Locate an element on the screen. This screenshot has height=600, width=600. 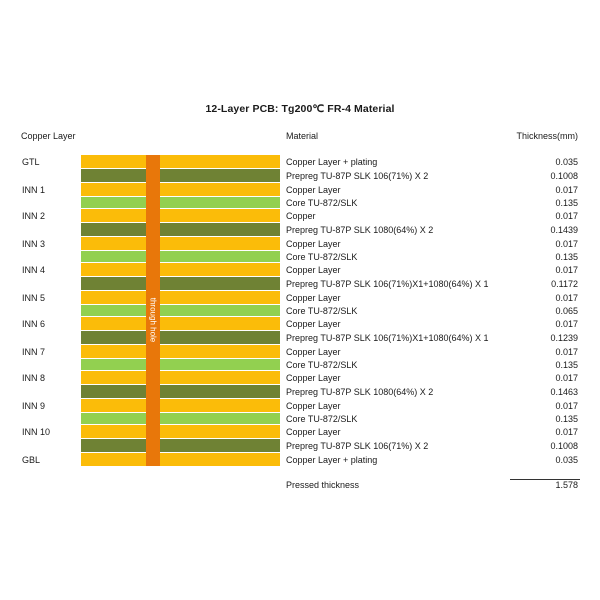
copper-layer-label: GTL is located at coordinates (31, 161).